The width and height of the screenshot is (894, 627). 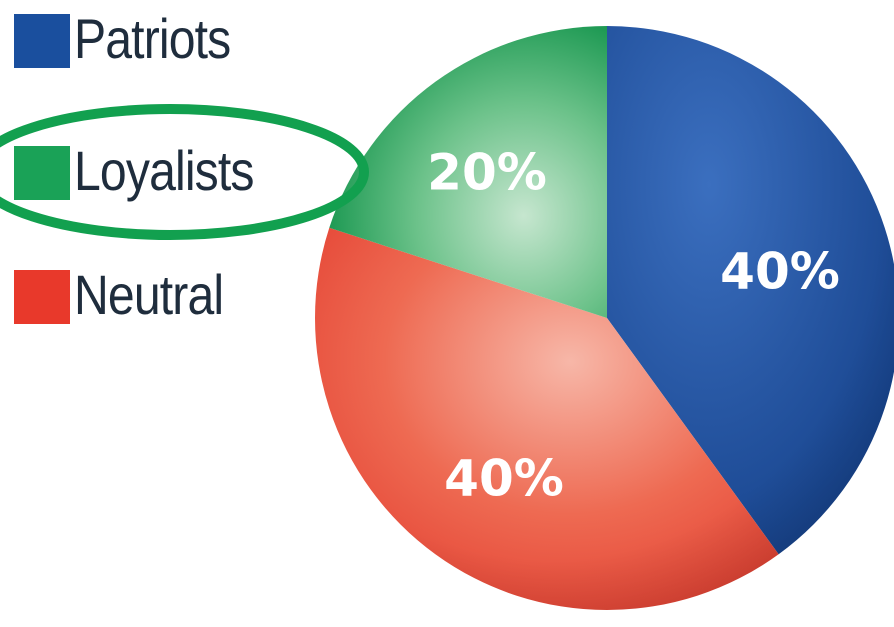 I want to click on legend-label-patriots: Patriots, so click(x=152, y=38).